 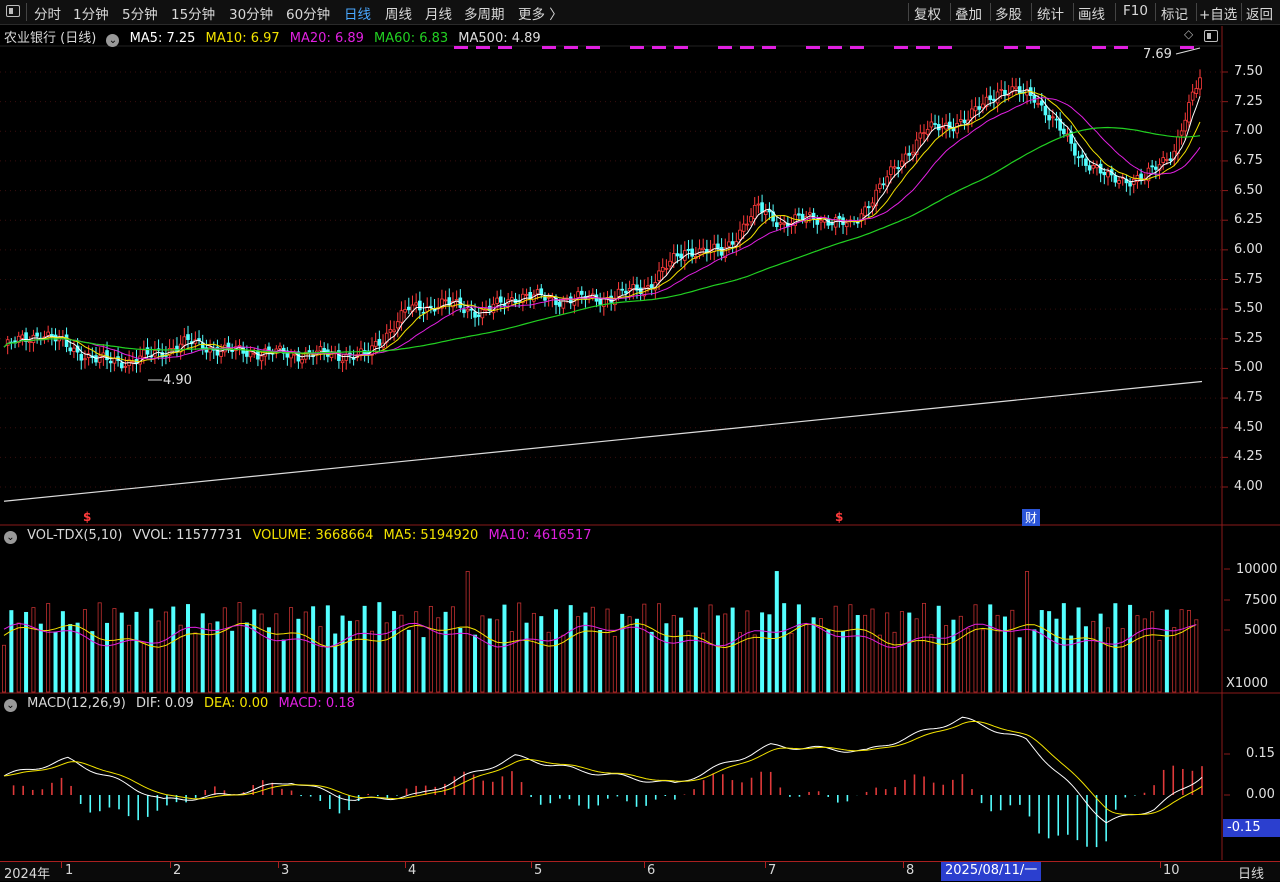 I want to click on month-label: 5, so click(x=538, y=870).